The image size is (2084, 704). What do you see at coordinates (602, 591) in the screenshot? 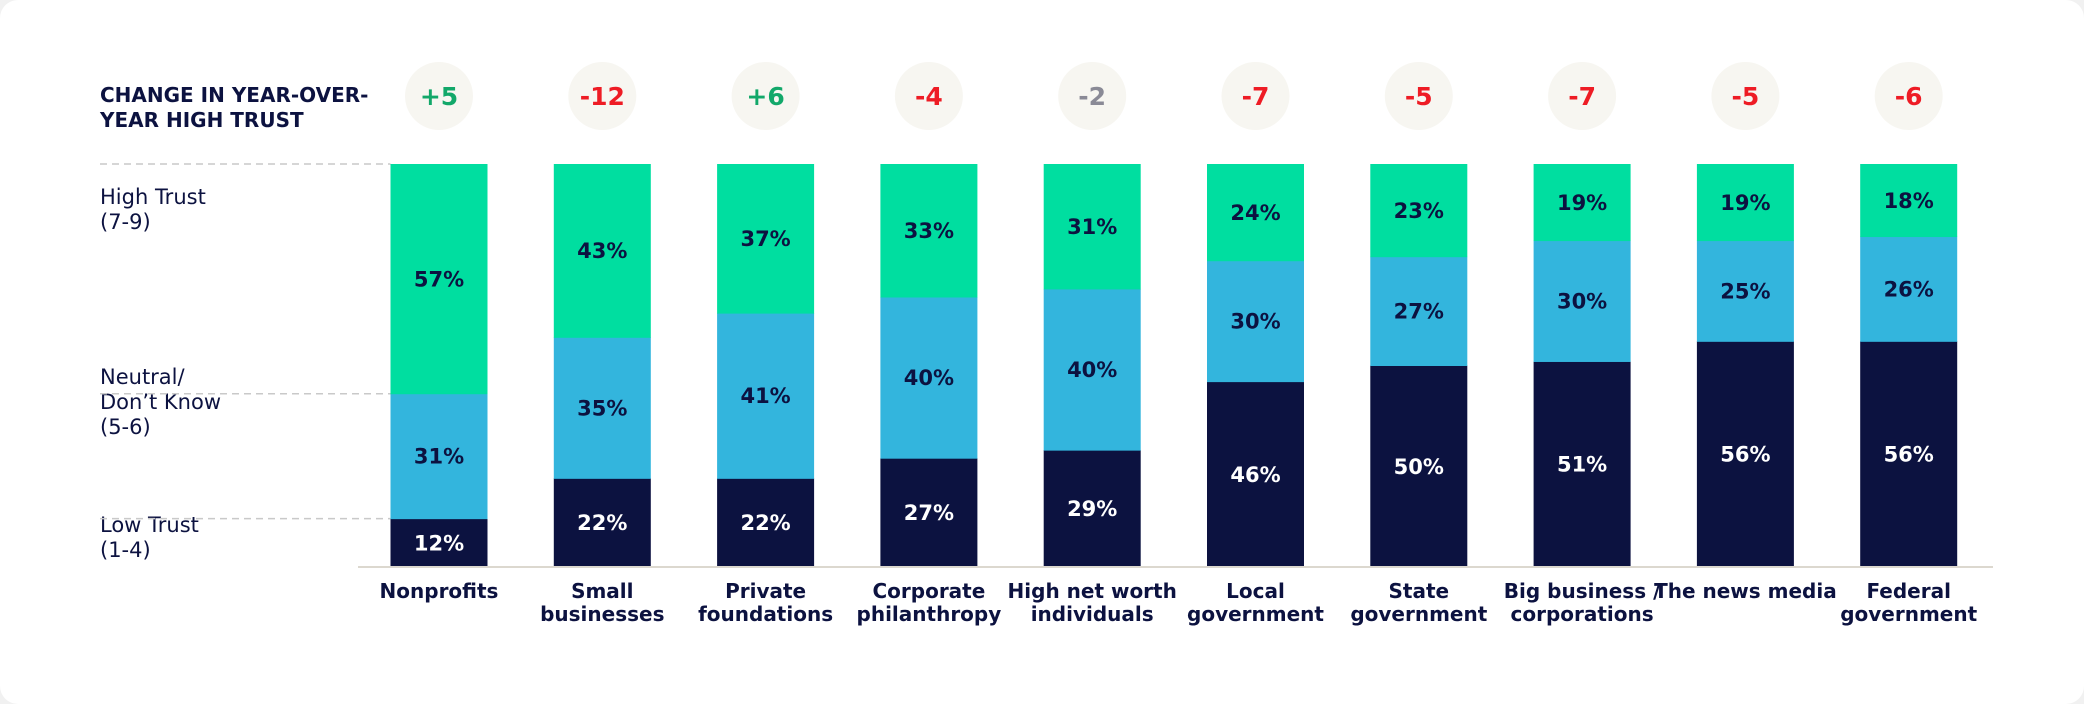
I see `category-label: Small` at bounding box center [602, 591].